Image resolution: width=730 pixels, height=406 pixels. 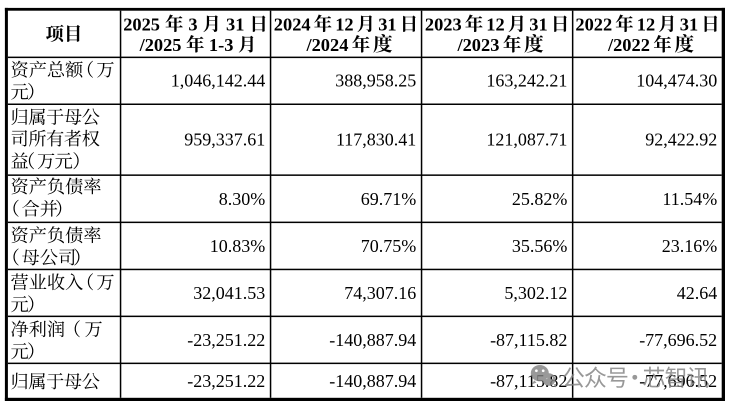 What do you see at coordinates (443, 24) in the screenshot?
I see `svg-text: 2023` at bounding box center [443, 24].